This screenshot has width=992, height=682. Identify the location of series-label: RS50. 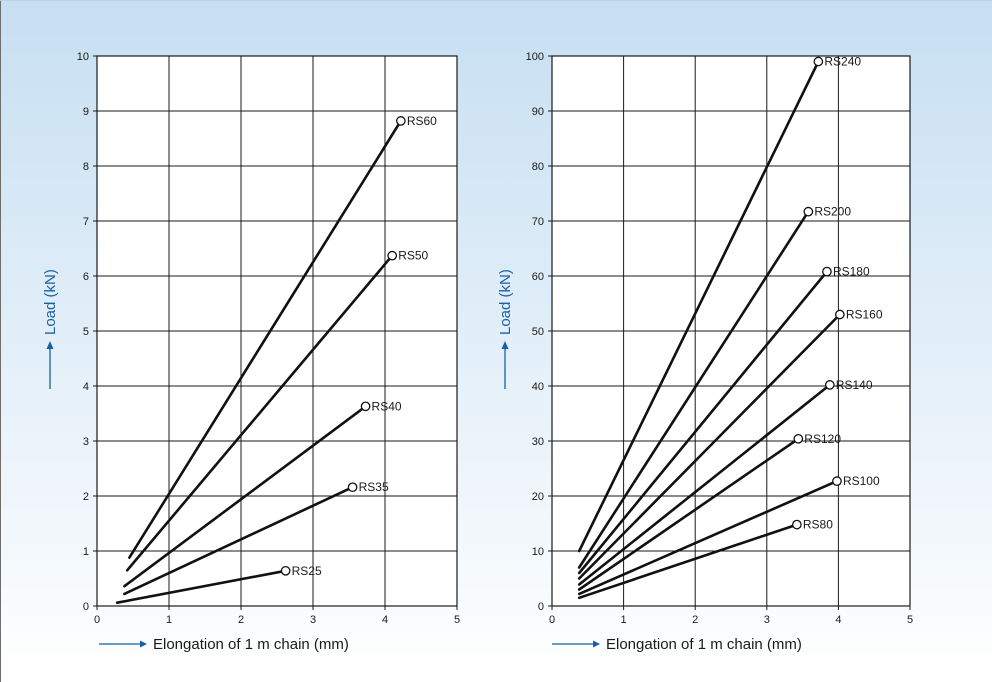
(413, 256).